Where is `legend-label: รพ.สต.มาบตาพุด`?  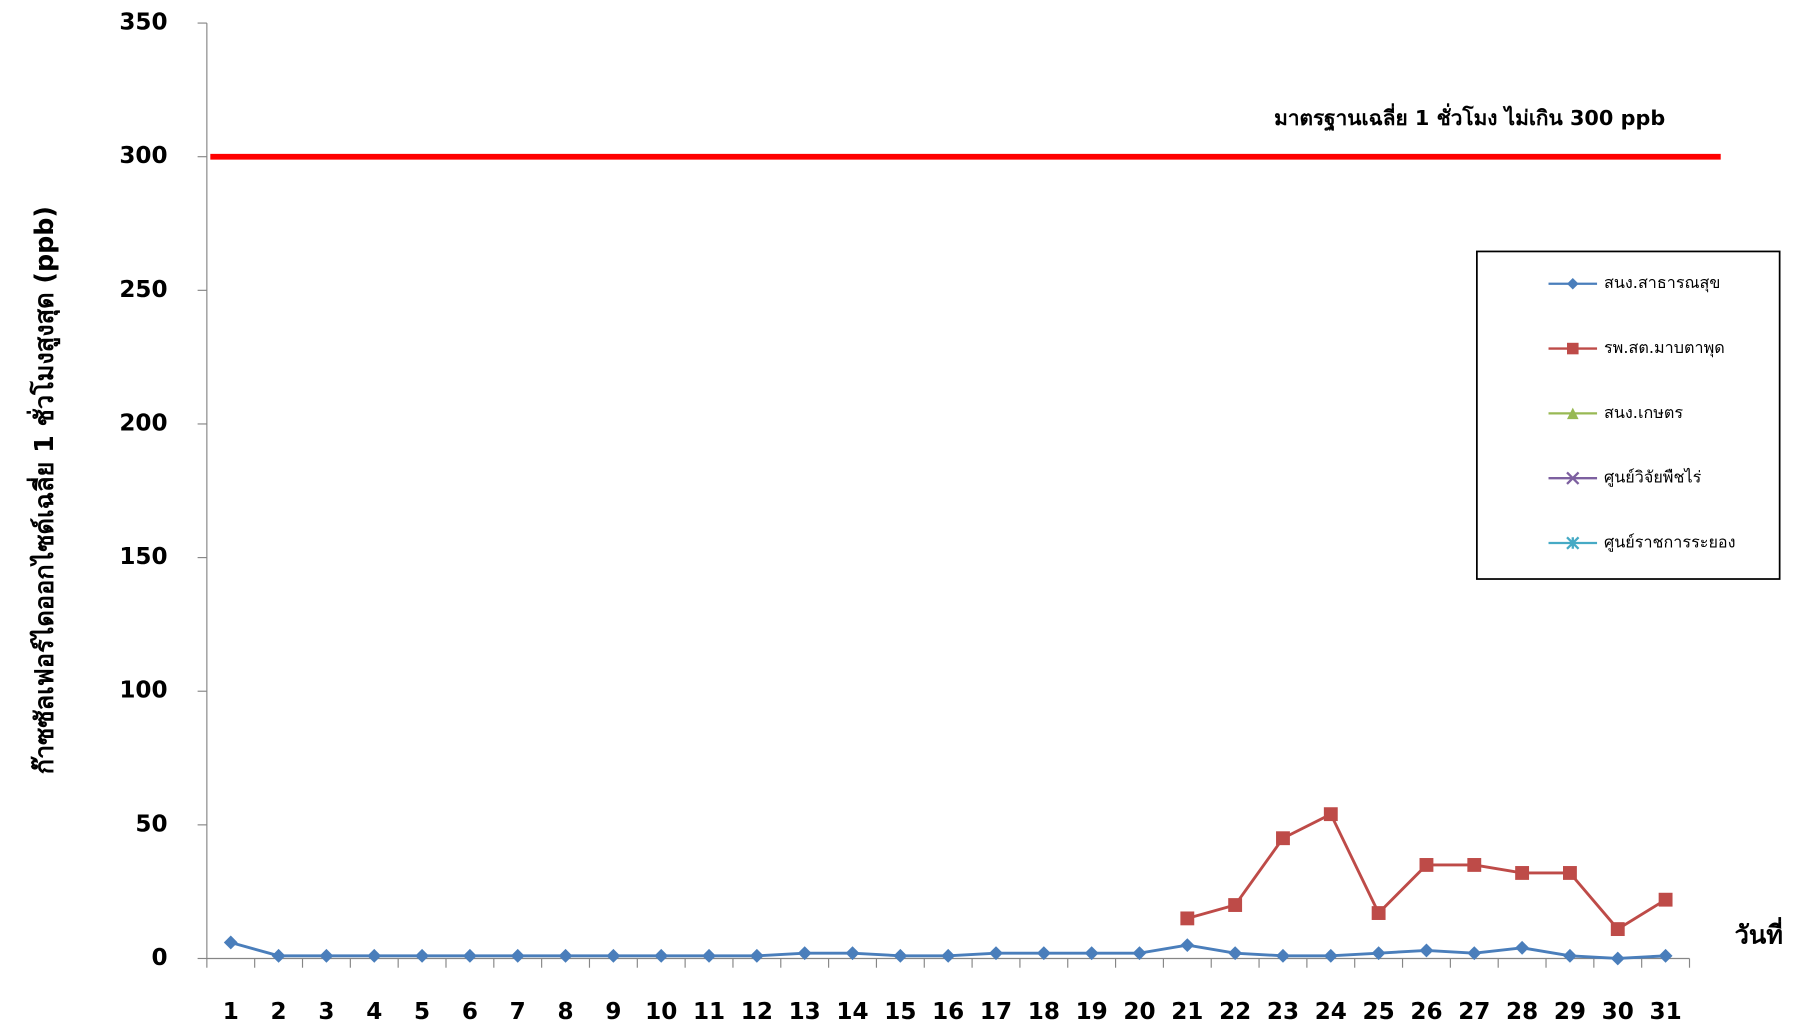
legend-label: รพ.สต.มาบตาพุด is located at coordinates (1664, 348).